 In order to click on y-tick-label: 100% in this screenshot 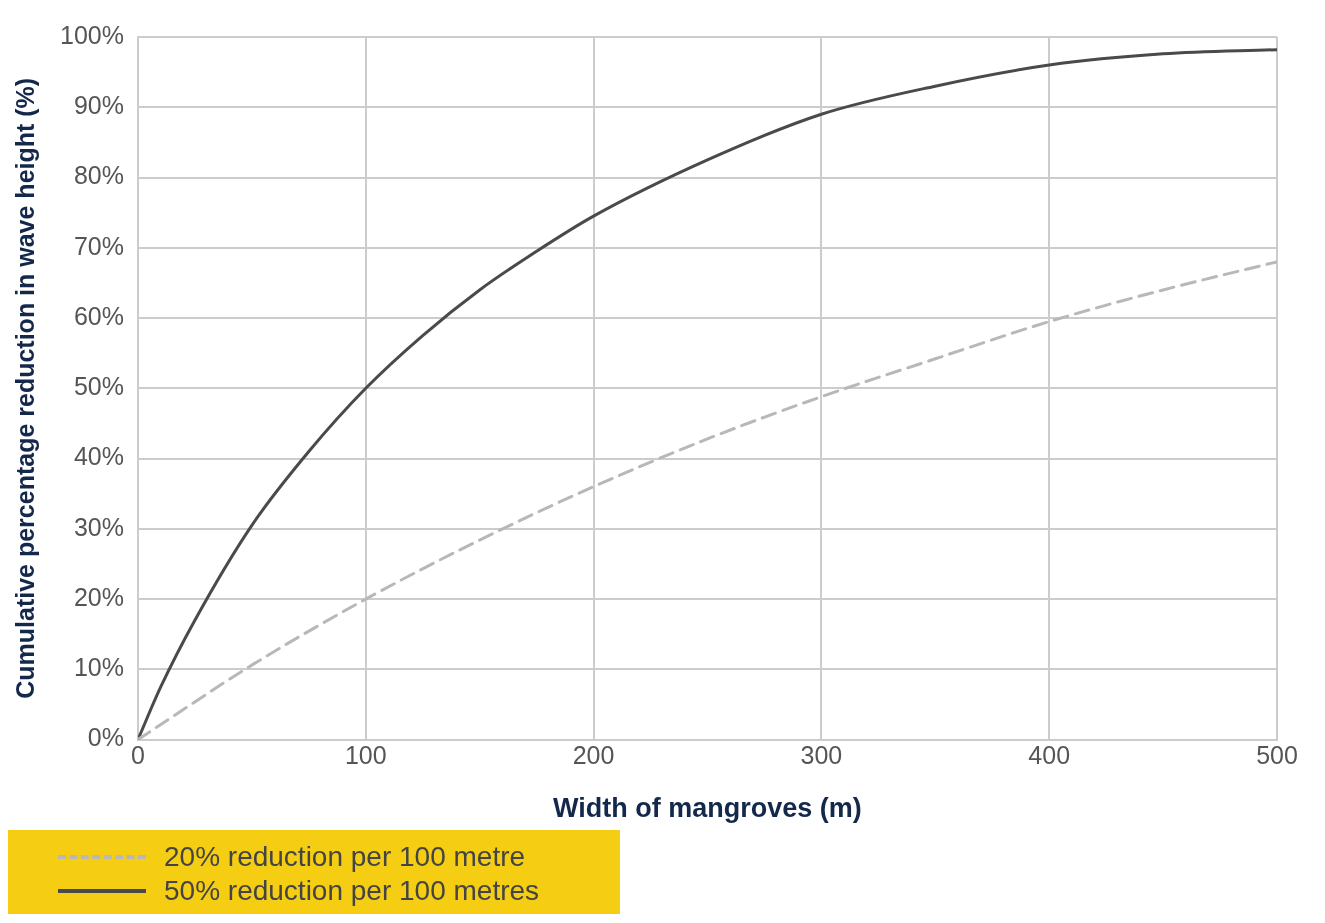, I will do `click(91, 34)`.